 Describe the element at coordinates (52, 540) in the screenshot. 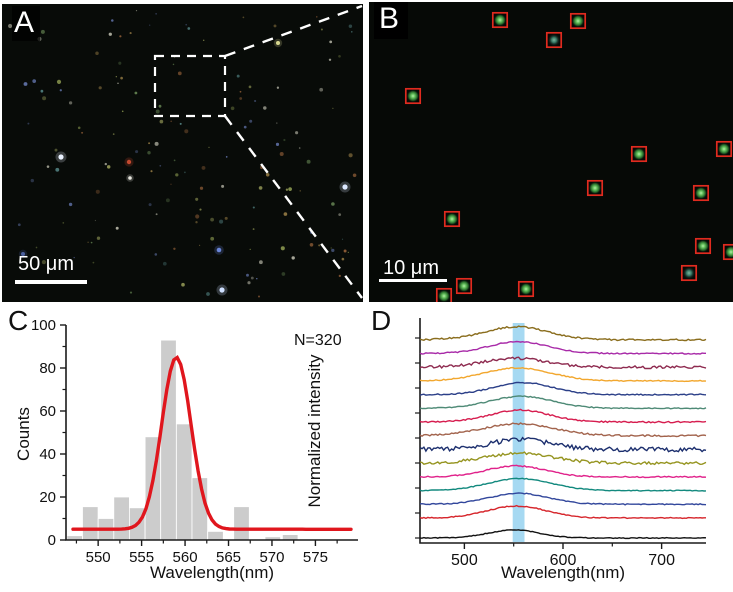

I see `y-tick-label: 0` at that location.